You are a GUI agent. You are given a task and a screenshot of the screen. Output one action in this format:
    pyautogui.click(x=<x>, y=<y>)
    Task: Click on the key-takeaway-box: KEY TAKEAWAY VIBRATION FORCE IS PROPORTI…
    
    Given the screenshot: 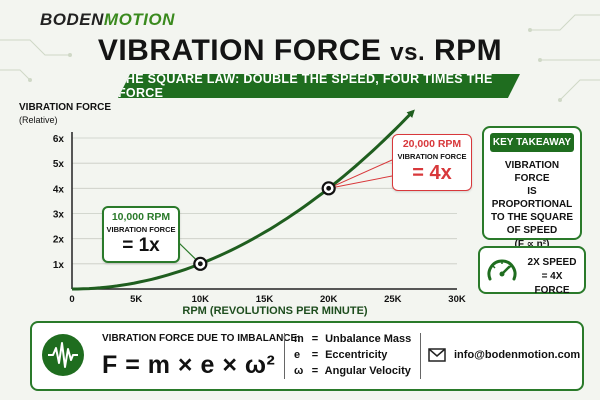 What is the action you would take?
    pyautogui.click(x=532, y=188)
    